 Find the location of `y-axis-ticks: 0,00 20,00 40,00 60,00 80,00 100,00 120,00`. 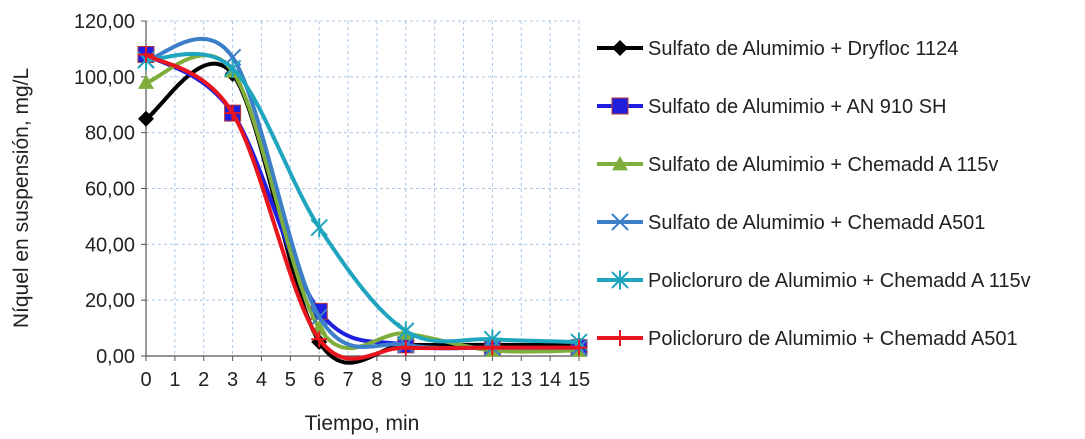

y-axis-ticks: 0,00 20,00 40,00 60,00 80,00 100,00 120,00 is located at coordinates (104, 189).